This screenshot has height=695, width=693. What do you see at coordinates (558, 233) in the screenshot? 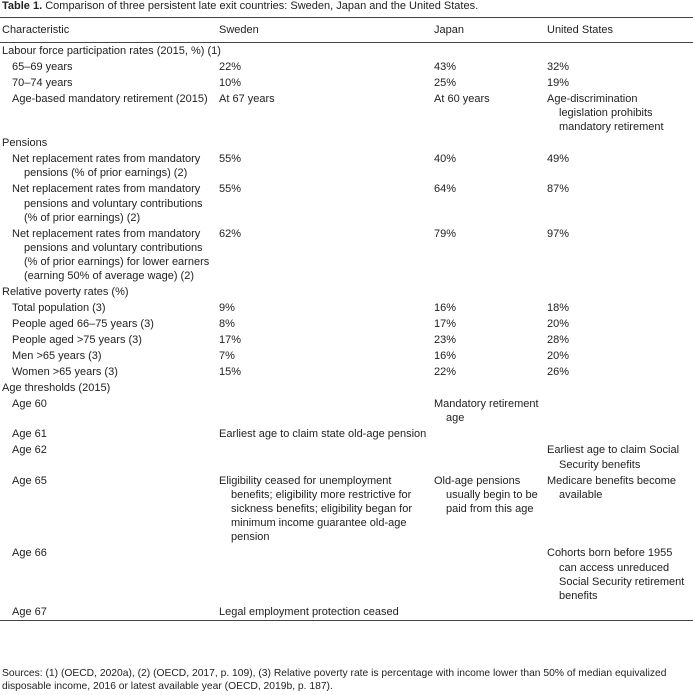
I see `cell: 97%` at bounding box center [558, 233].